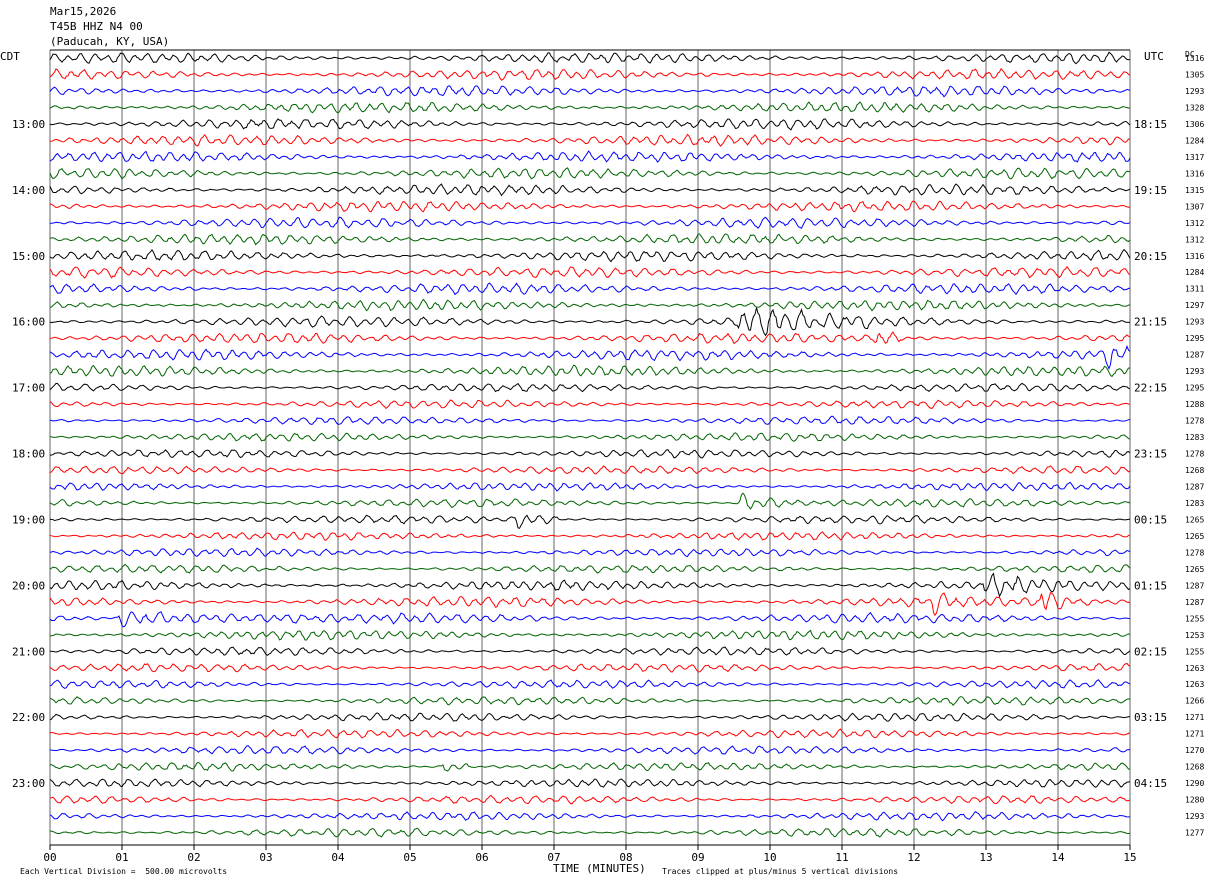  I want to click on right-hour-label: 19:15, so click(1150, 190).